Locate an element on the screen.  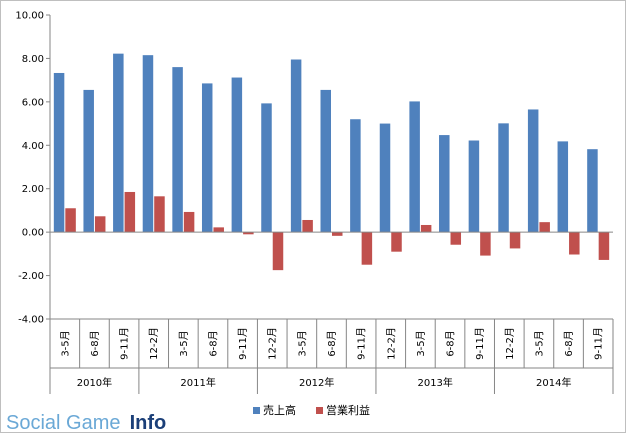
legend: 売上高 営業利益 is located at coordinates (311, 410).